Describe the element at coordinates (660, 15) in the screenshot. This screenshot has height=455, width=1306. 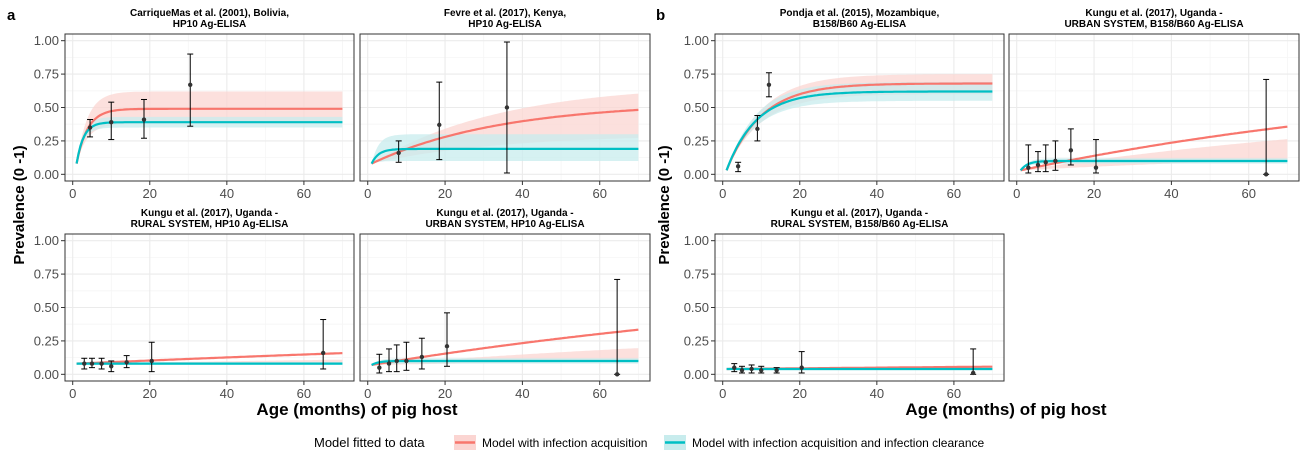
I see `panel-label-b: b` at that location.